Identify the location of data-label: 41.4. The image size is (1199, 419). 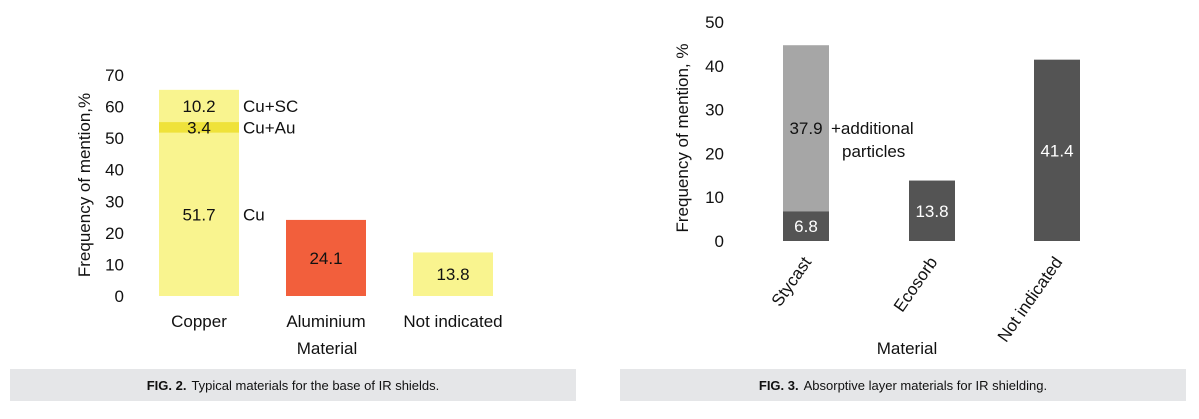
(1056, 150).